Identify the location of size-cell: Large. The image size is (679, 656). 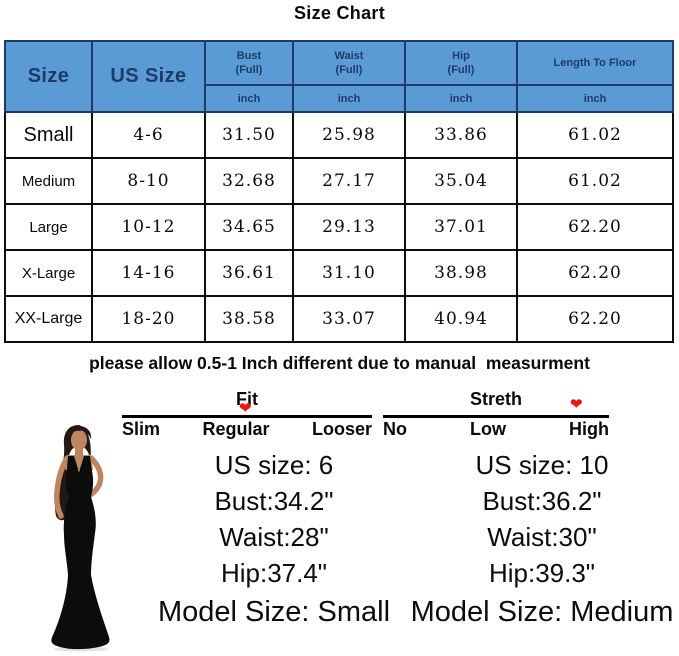
(48, 227).